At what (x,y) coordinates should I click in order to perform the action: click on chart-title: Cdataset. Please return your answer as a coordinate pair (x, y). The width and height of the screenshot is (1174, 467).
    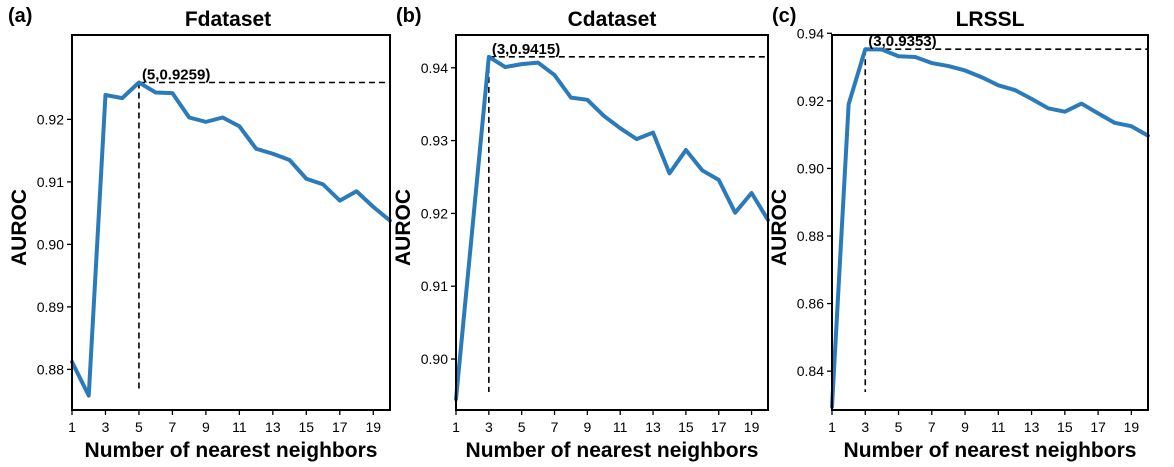
    Looking at the image, I should click on (612, 19).